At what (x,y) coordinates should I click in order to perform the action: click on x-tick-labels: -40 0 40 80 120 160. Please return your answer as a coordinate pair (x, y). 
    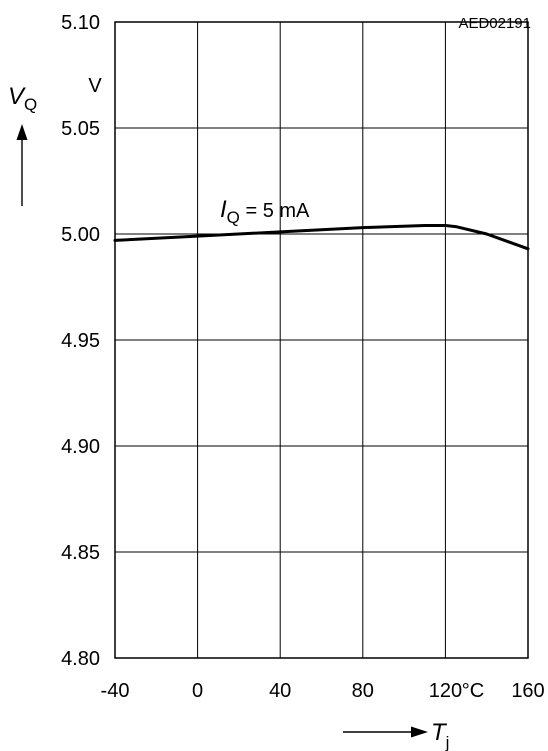
    Looking at the image, I should click on (323, 691).